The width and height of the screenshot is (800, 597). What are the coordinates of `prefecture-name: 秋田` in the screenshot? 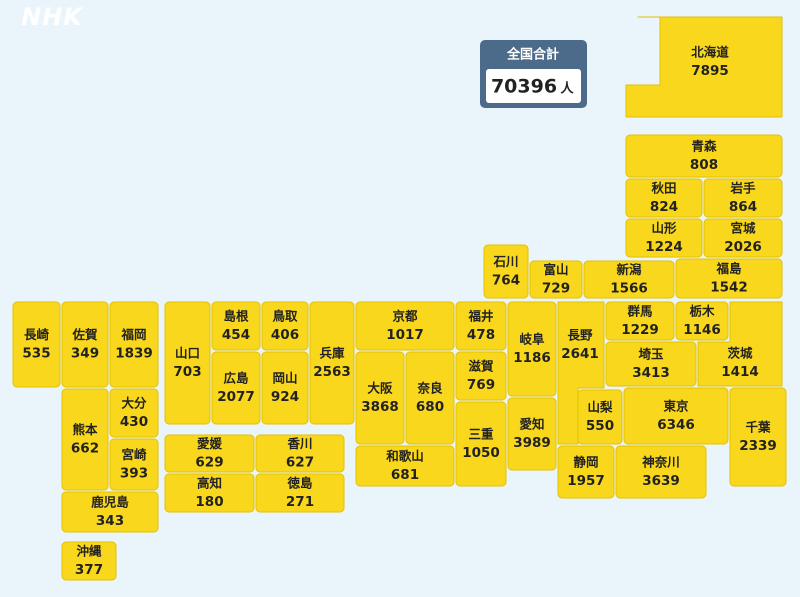 It's located at (663, 188).